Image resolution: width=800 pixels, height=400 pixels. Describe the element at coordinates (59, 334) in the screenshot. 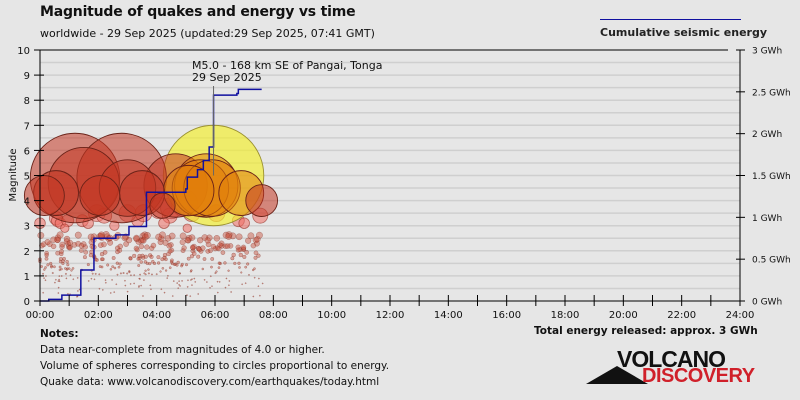

I see `notes-heading: Notes:` at that location.